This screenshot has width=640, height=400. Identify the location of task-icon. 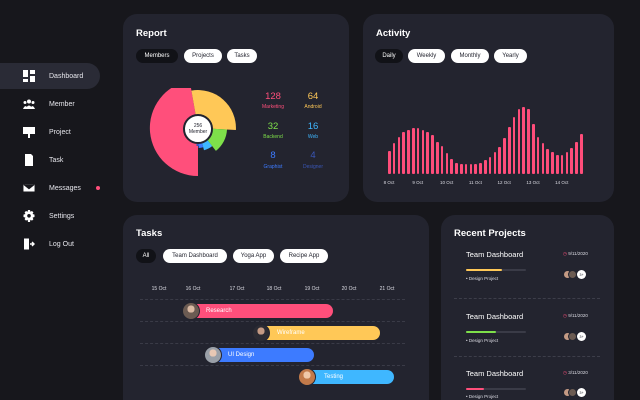
(29, 160).